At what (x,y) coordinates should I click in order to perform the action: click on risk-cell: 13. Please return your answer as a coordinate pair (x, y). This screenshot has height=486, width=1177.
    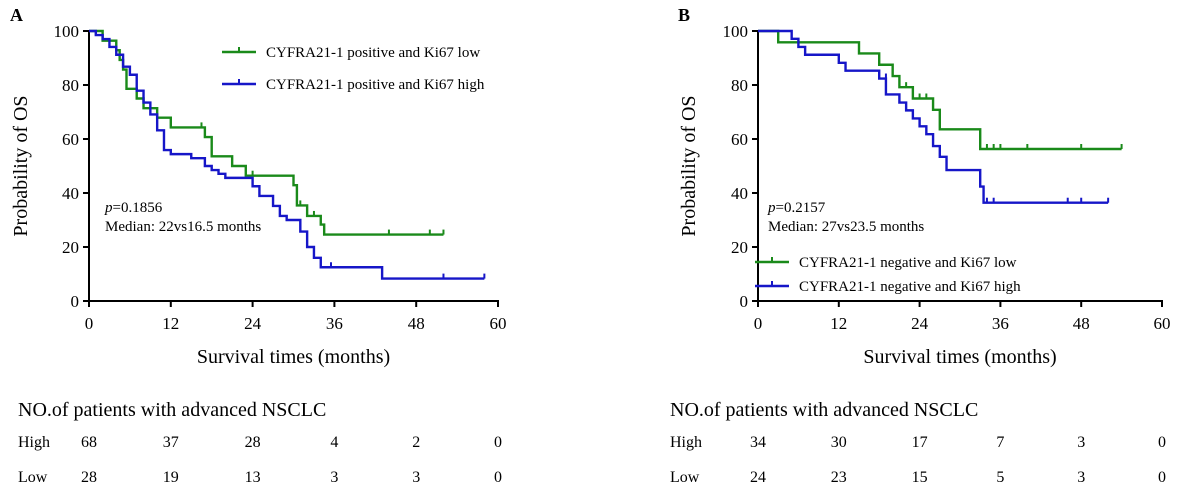
    Looking at the image, I should click on (253, 477).